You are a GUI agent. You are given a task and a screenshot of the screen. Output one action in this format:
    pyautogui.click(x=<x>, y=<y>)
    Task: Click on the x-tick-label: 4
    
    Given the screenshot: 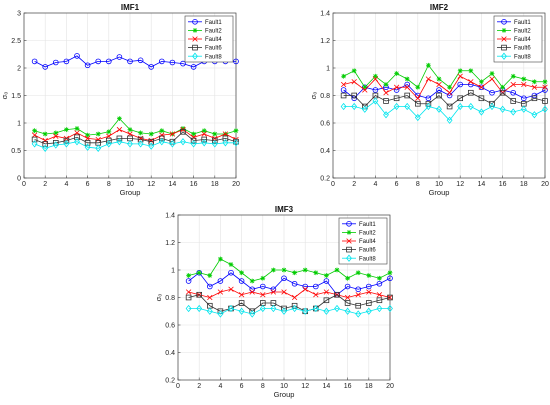 What is the action you would take?
    pyautogui.click(x=375, y=184)
    